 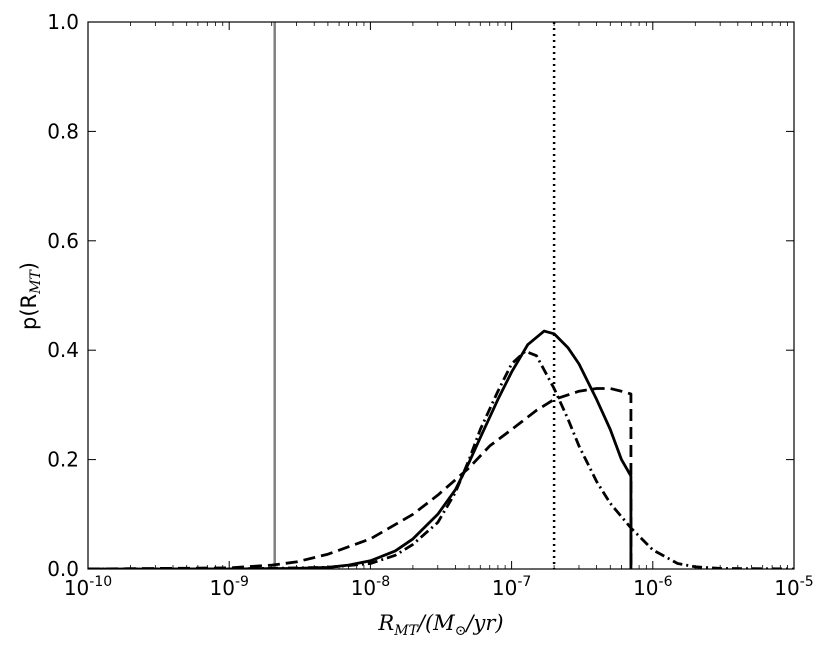 What do you see at coordinates (30, 296) in the screenshot?
I see `y-axis-label: p(RMT)` at bounding box center [30, 296].